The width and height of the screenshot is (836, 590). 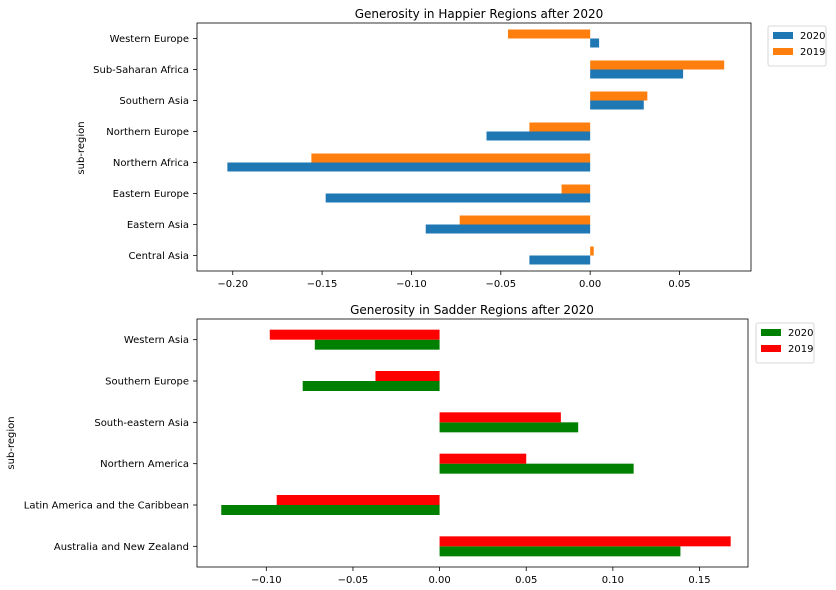 I want to click on bar-2020-latin-america-and-the-caribbean, so click(x=330, y=510).